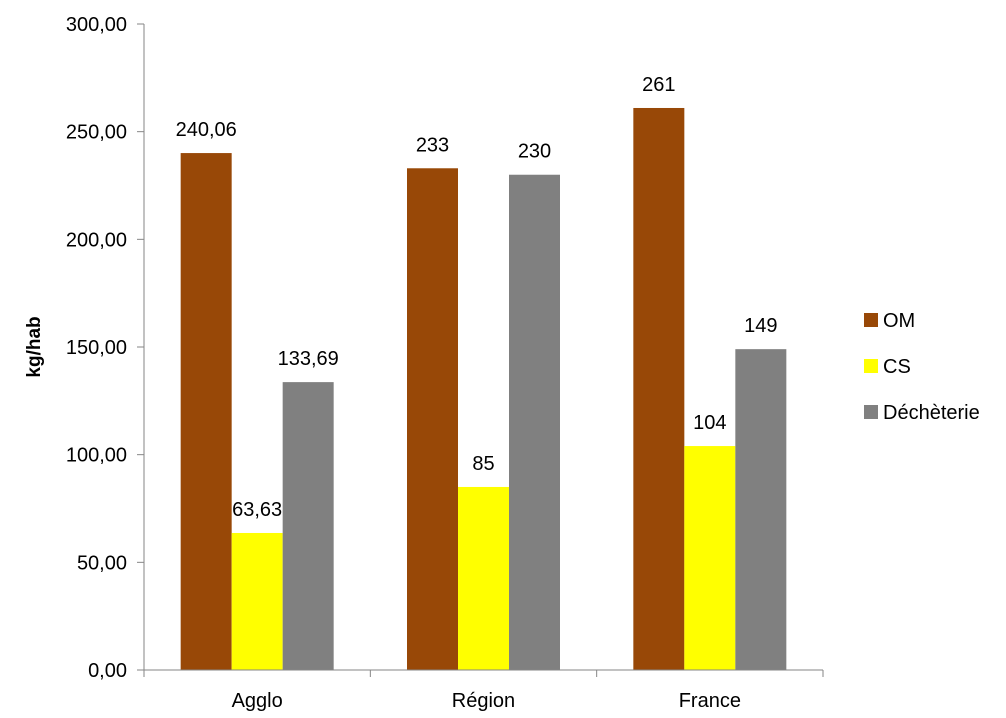  Describe the element at coordinates (257, 701) in the screenshot. I see `x-tick-label: Agglo` at that location.